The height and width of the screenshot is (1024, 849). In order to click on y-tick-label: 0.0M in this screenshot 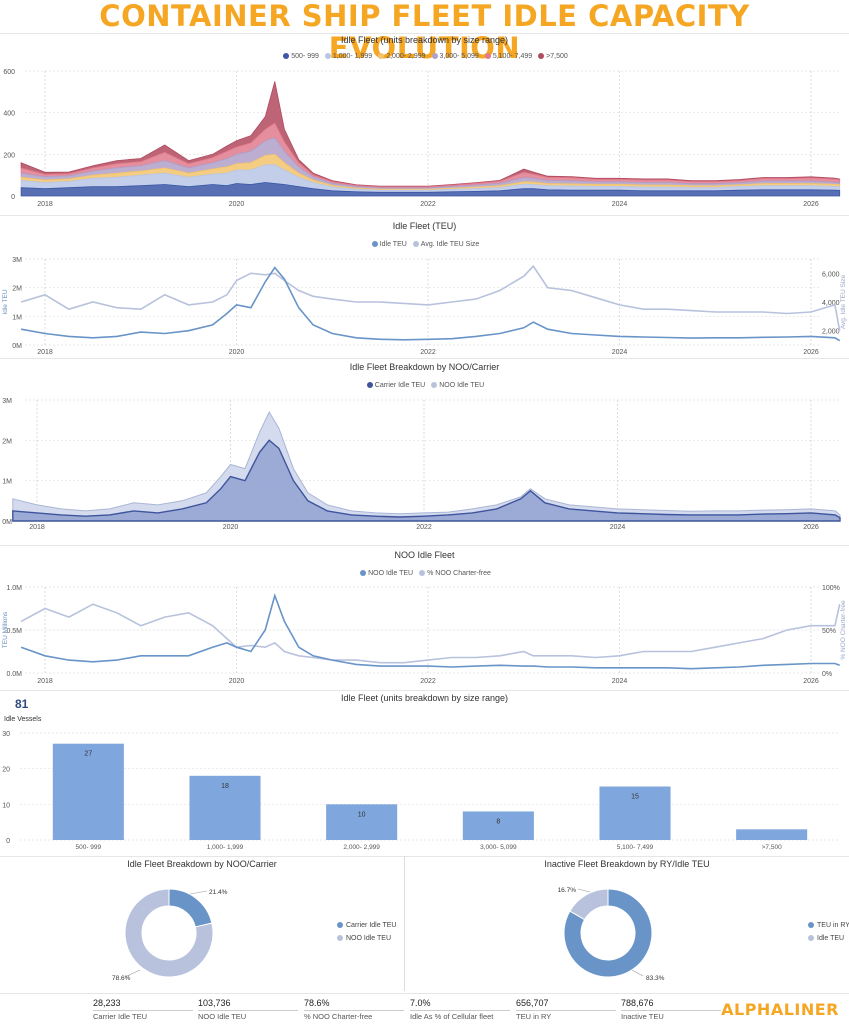, I will do `click(14, 674)`.